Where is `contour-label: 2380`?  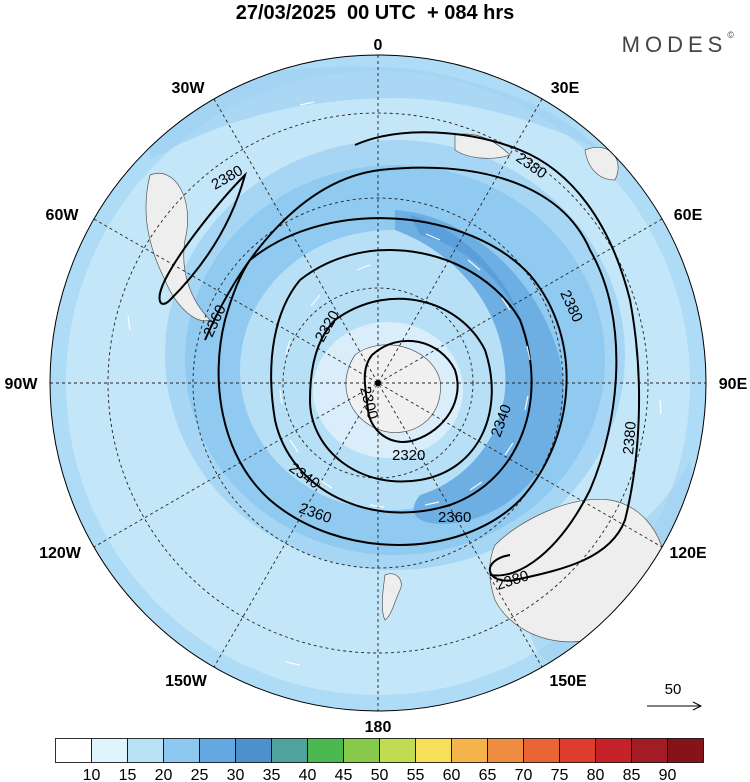 contour-label: 2380 is located at coordinates (630, 438).